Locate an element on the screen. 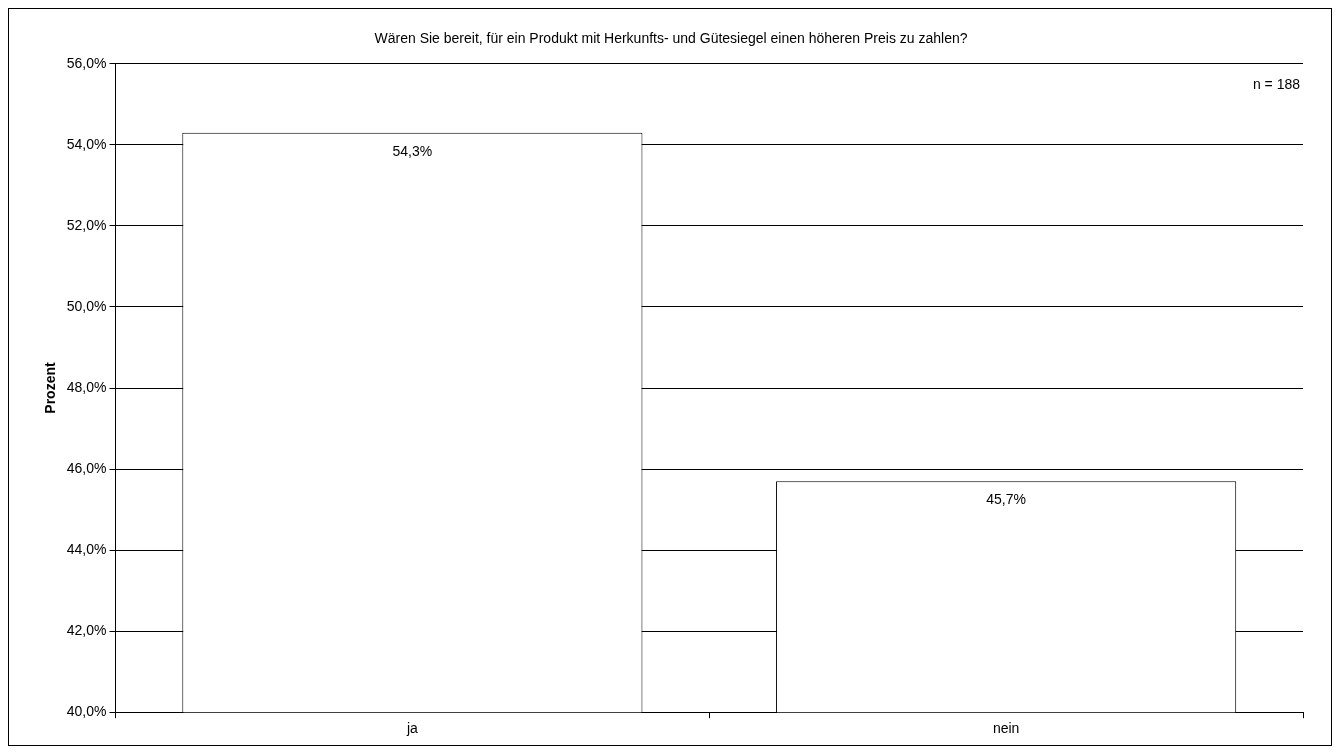 The height and width of the screenshot is (754, 1340). y-tick-label: 54,0% is located at coordinates (86, 143).